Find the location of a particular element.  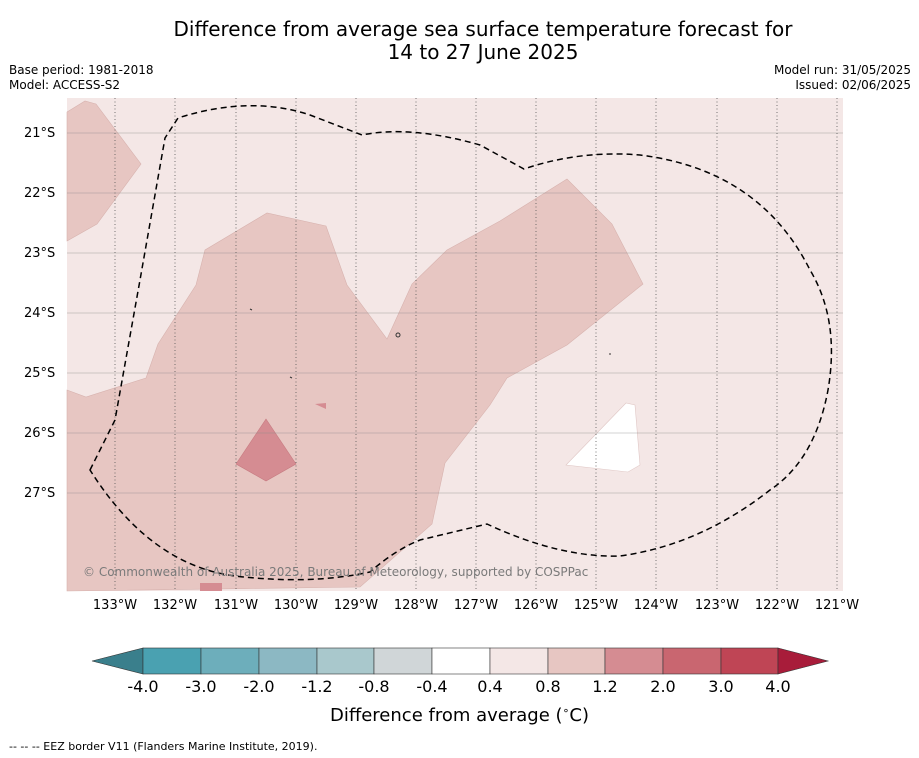

lon-label: 130°W is located at coordinates (296, 605).